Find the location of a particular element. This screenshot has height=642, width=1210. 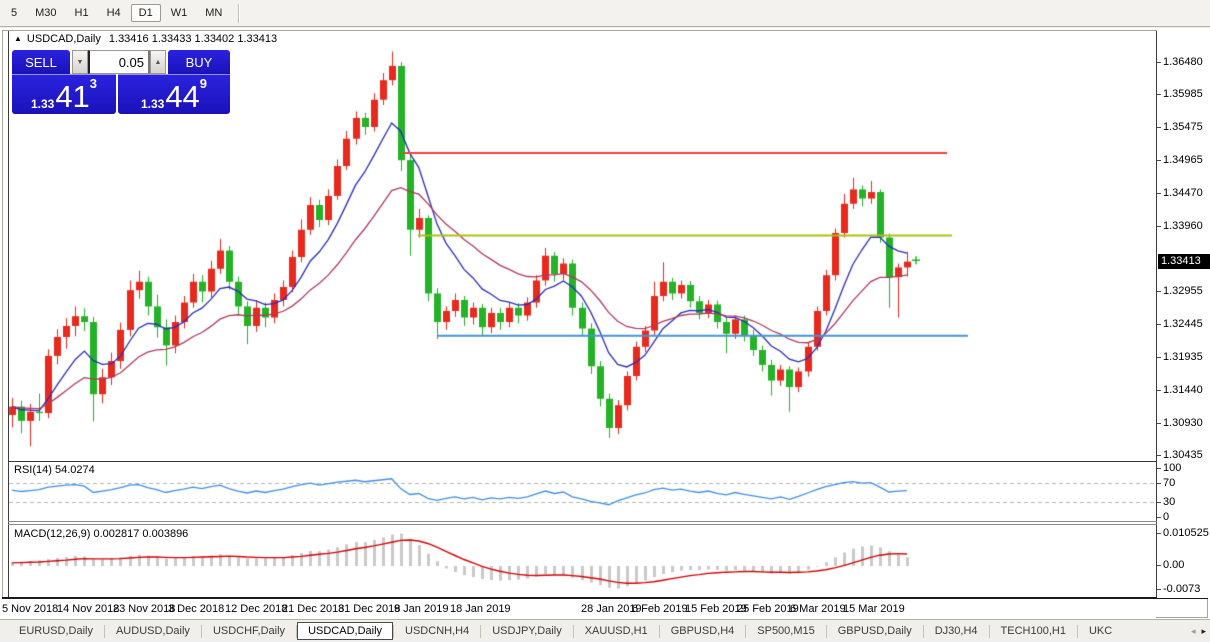

buy-button: BUY is located at coordinates (199, 62).